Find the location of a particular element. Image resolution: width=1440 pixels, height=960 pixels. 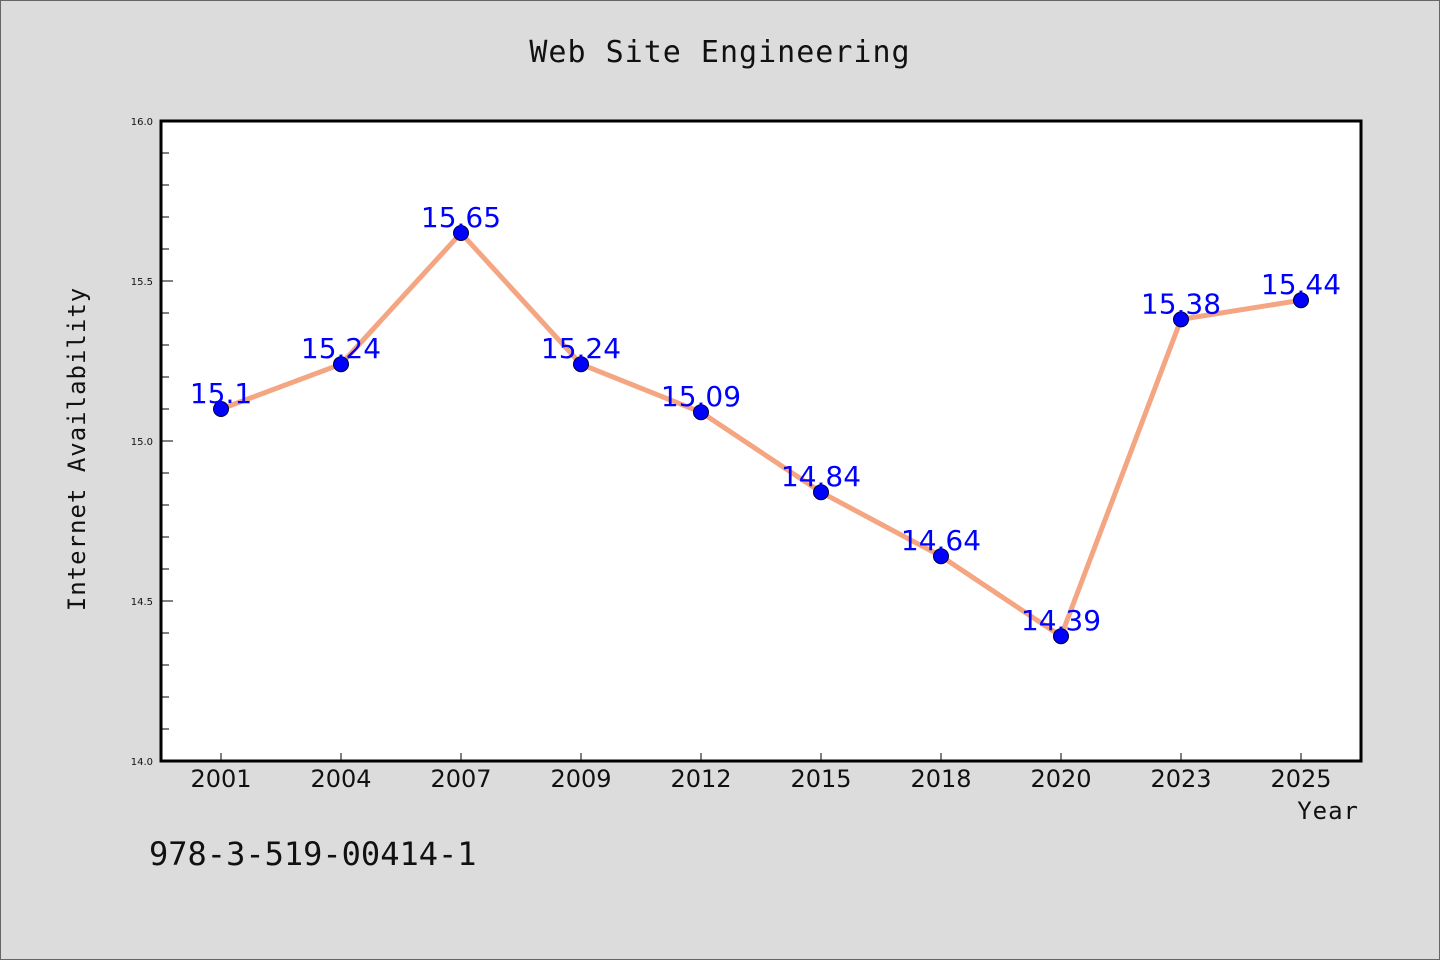

data-label: 14.39 is located at coordinates (1061, 620).